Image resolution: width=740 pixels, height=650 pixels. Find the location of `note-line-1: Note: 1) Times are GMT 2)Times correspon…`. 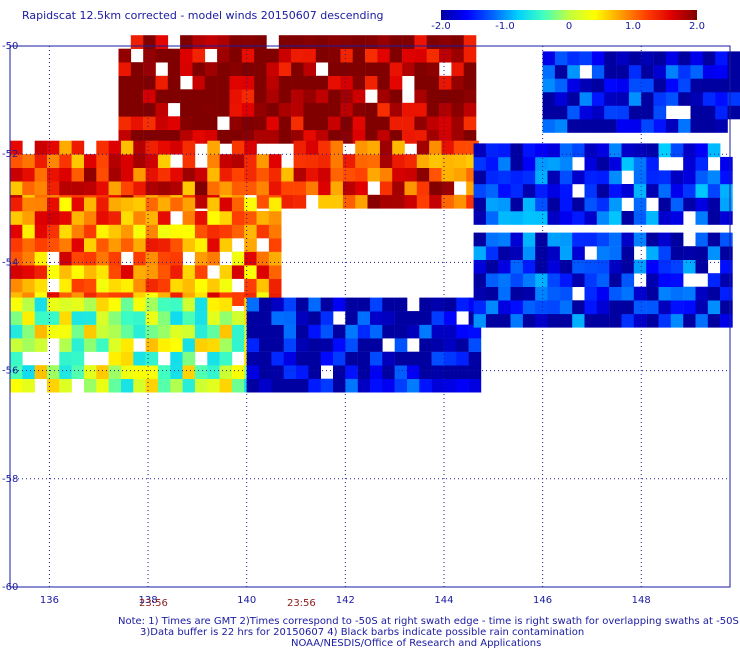

note-line-1: Note: 1) Times are GMT 2)Times correspon… is located at coordinates (428, 621).